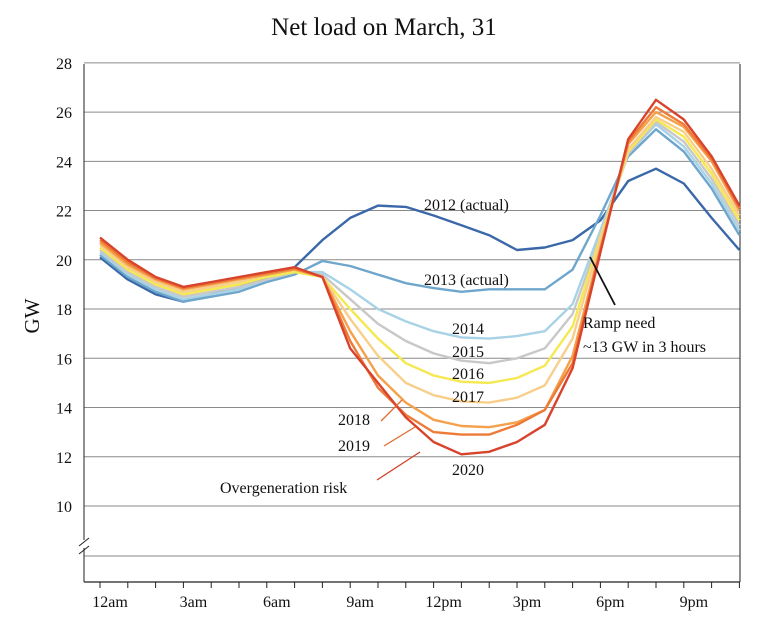 This screenshot has width=768, height=635. I want to click on series-label: 2019, so click(354, 446).